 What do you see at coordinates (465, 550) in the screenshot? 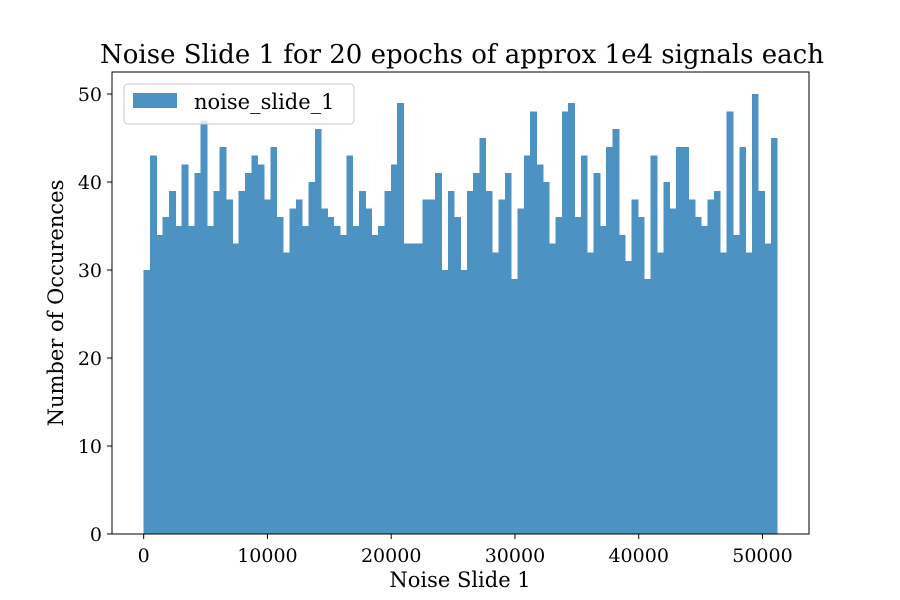
I see `x-axis: 0 10000 20000 30000 40000 50000` at bounding box center [465, 550].